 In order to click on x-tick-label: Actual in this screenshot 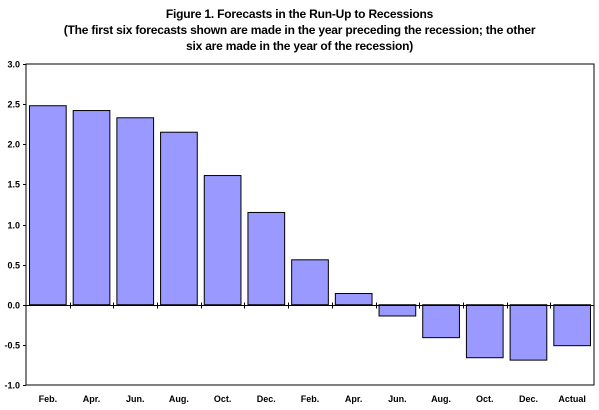, I will do `click(572, 399)`.